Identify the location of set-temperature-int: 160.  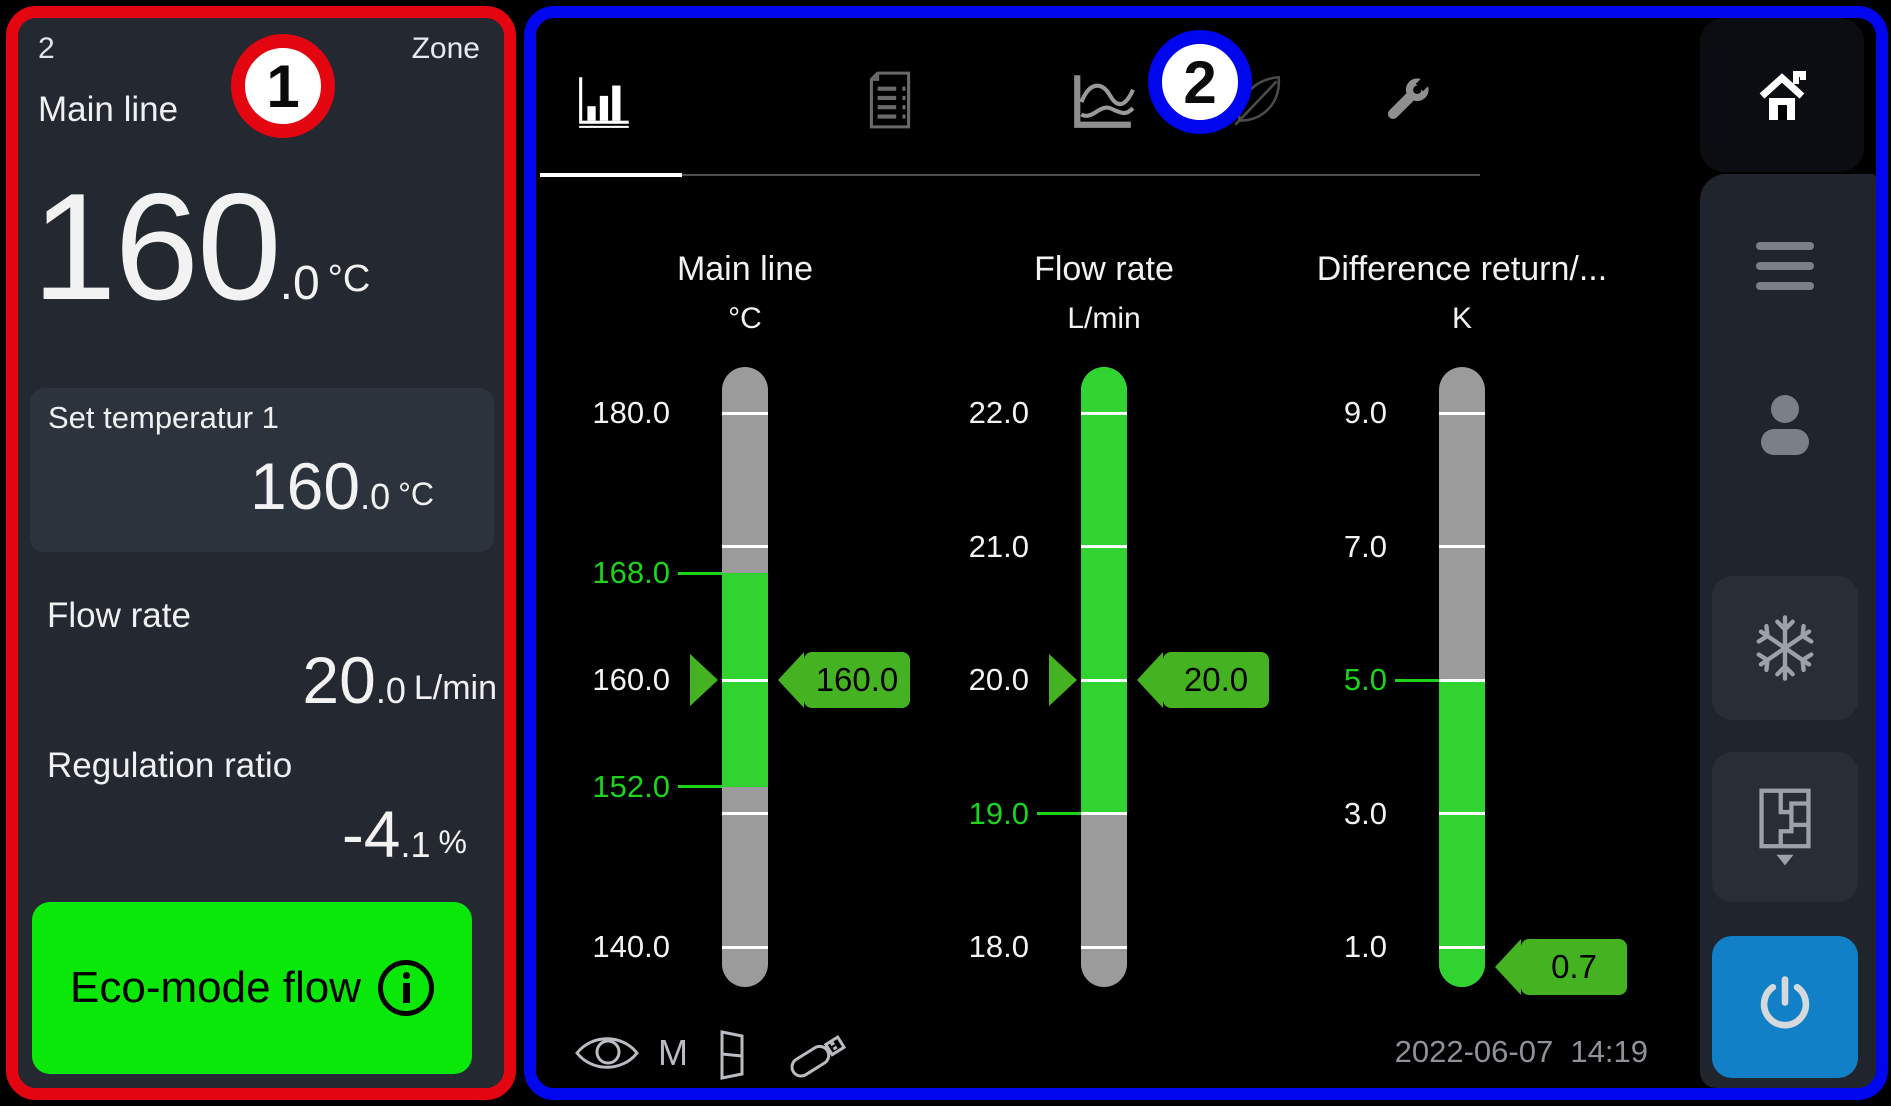
(305, 486).